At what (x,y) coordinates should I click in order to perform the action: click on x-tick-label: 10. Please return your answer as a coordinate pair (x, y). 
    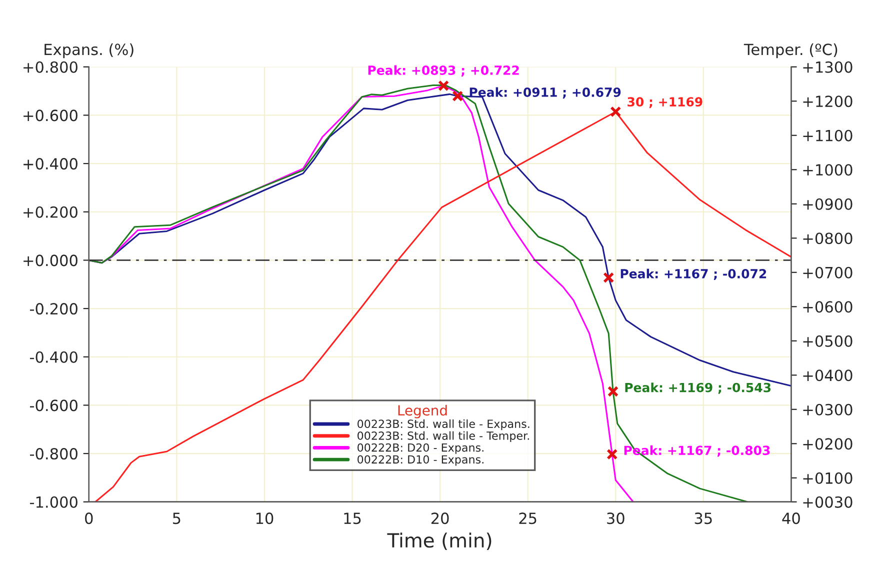
    Looking at the image, I should click on (265, 518).